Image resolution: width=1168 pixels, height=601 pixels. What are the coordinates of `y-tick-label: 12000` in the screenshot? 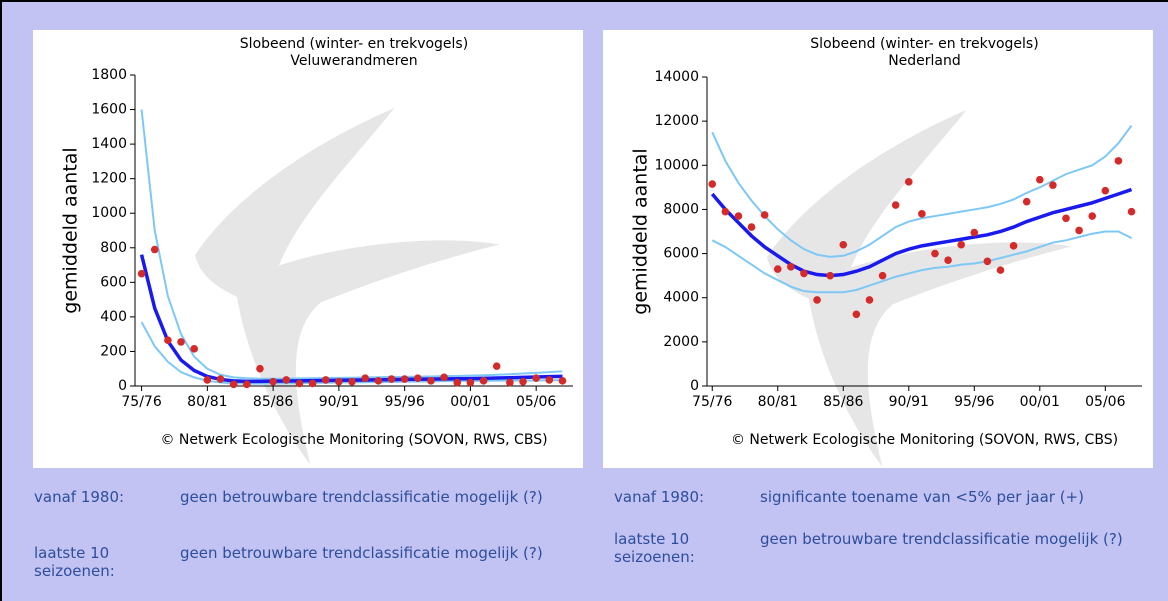 It's located at (676, 121).